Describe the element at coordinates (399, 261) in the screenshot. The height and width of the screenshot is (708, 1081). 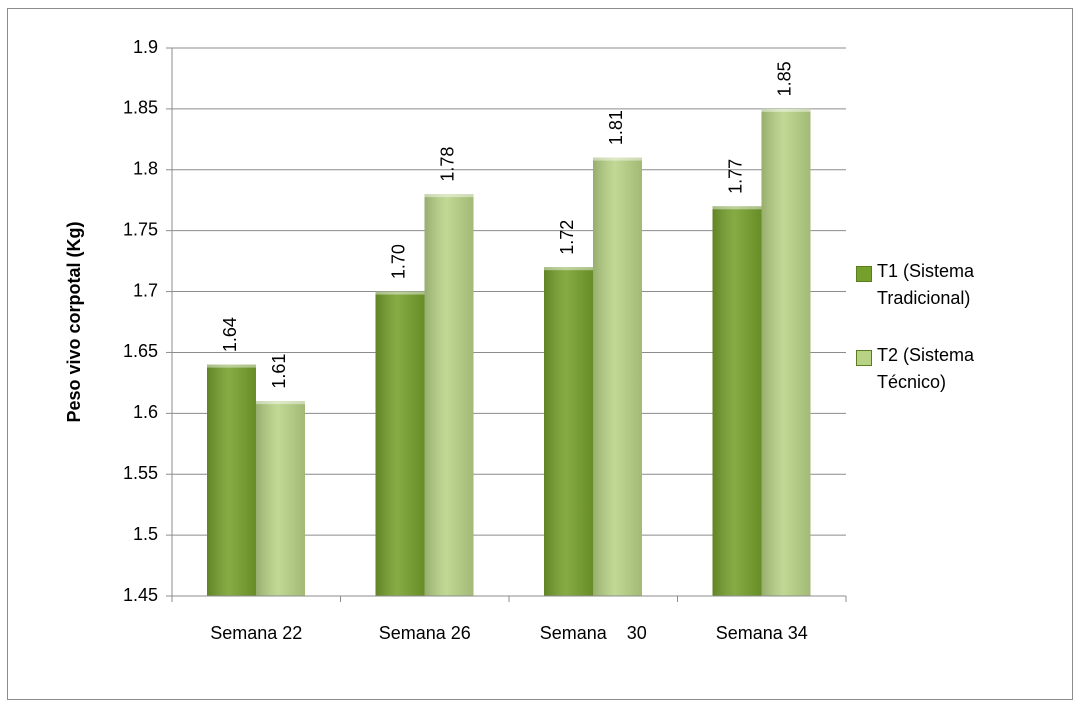
I see `value-label: 1.70` at that location.